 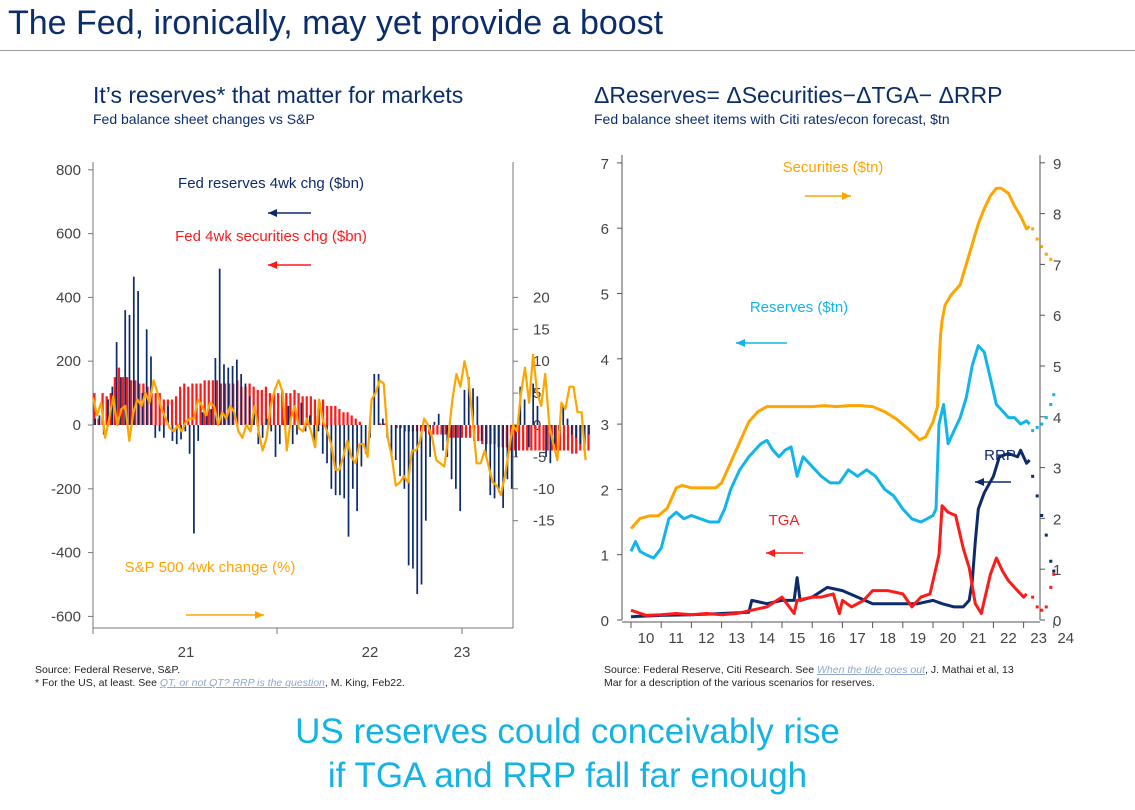 I want to click on left-source-link: QT, or not QT? RRP is the question, so click(x=242, y=683).